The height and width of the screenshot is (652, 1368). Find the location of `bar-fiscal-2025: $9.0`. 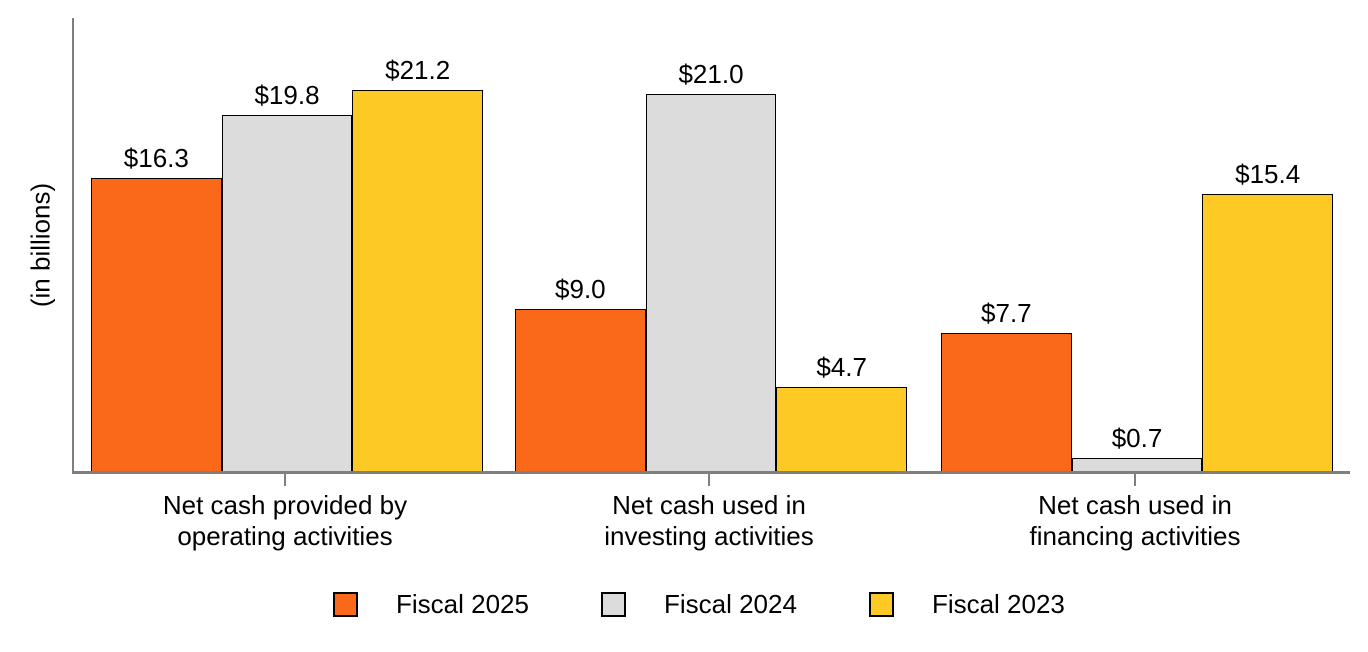

bar-fiscal-2025: $9.0 is located at coordinates (580, 372).